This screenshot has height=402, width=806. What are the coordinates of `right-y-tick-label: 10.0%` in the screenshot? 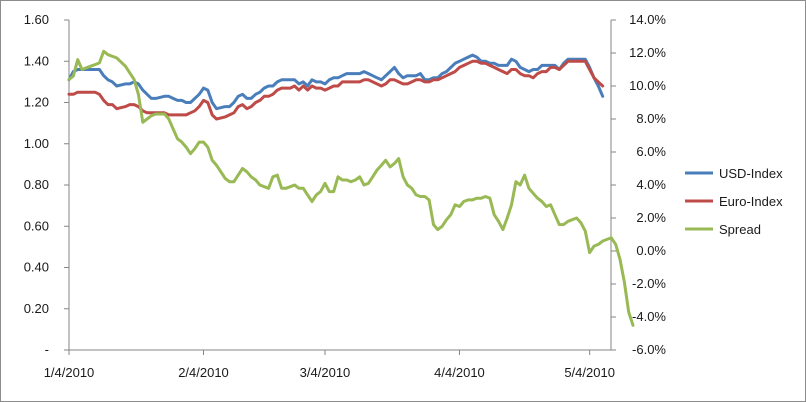 It's located at (647, 85).